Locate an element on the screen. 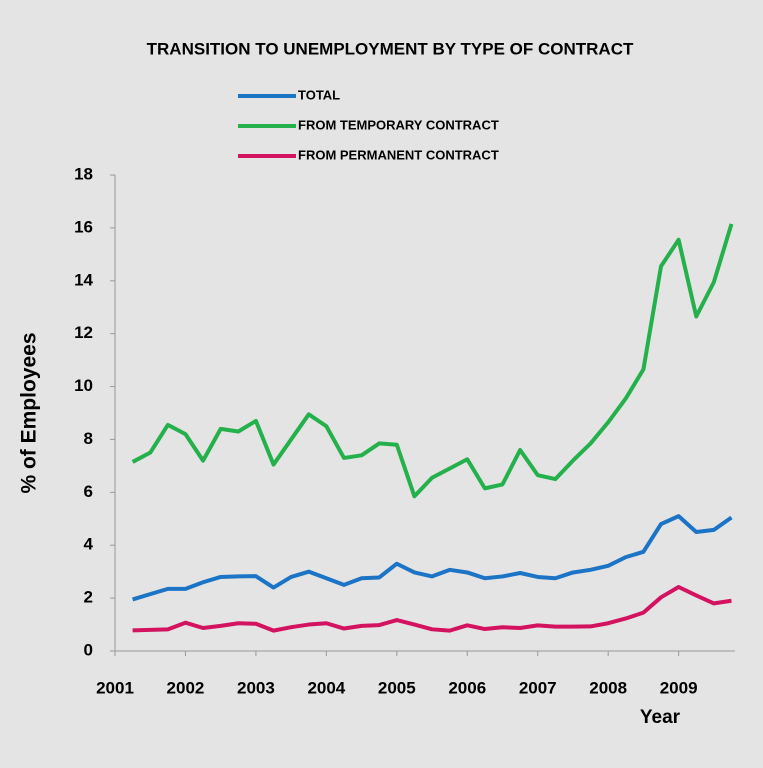 The height and width of the screenshot is (768, 763). legend-label: FROM PERMANENT CONTRACT is located at coordinates (398, 154).